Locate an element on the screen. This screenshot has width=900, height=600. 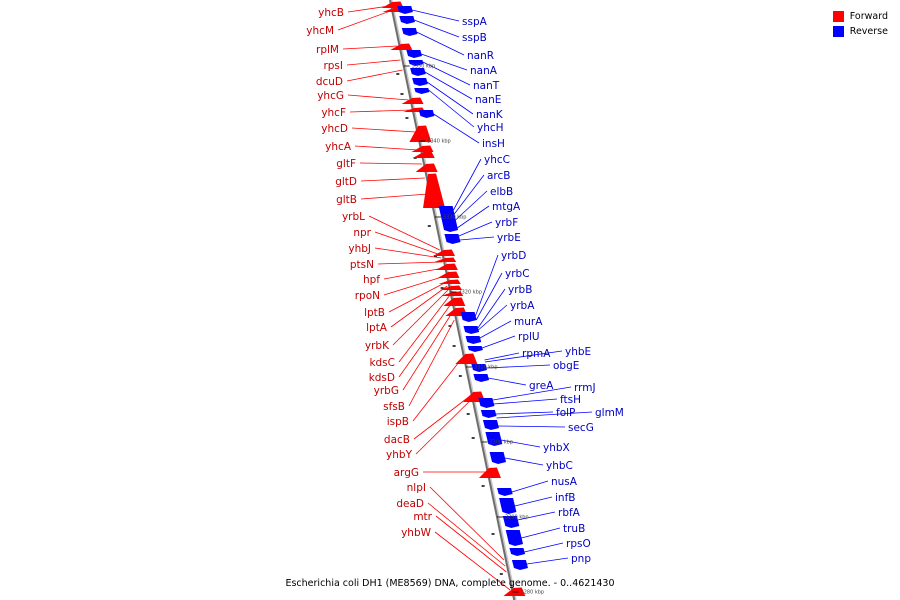
forward-gene-label: rpoN is located at coordinates (367, 296).